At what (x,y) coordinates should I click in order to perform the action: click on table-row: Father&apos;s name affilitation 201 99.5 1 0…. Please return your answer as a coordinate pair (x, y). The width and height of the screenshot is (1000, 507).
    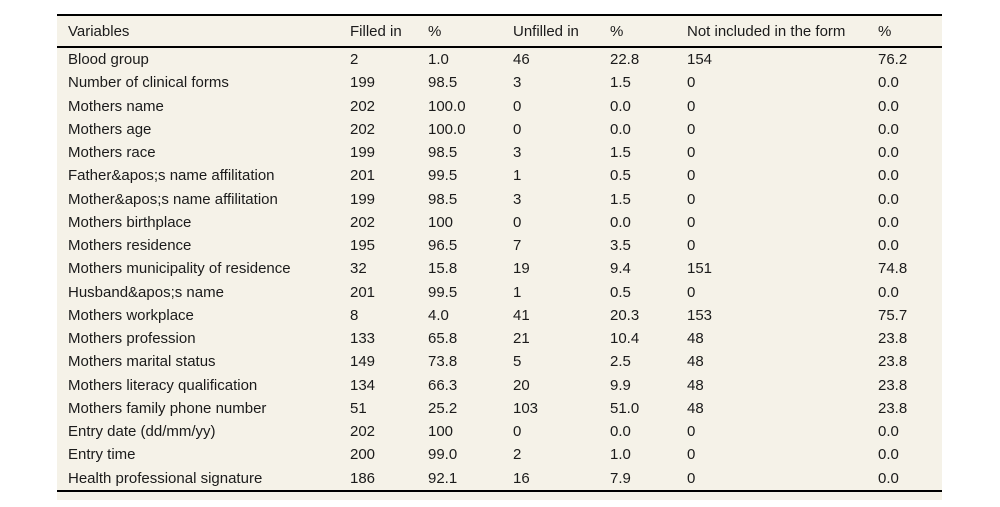
    Looking at the image, I should click on (499, 175).